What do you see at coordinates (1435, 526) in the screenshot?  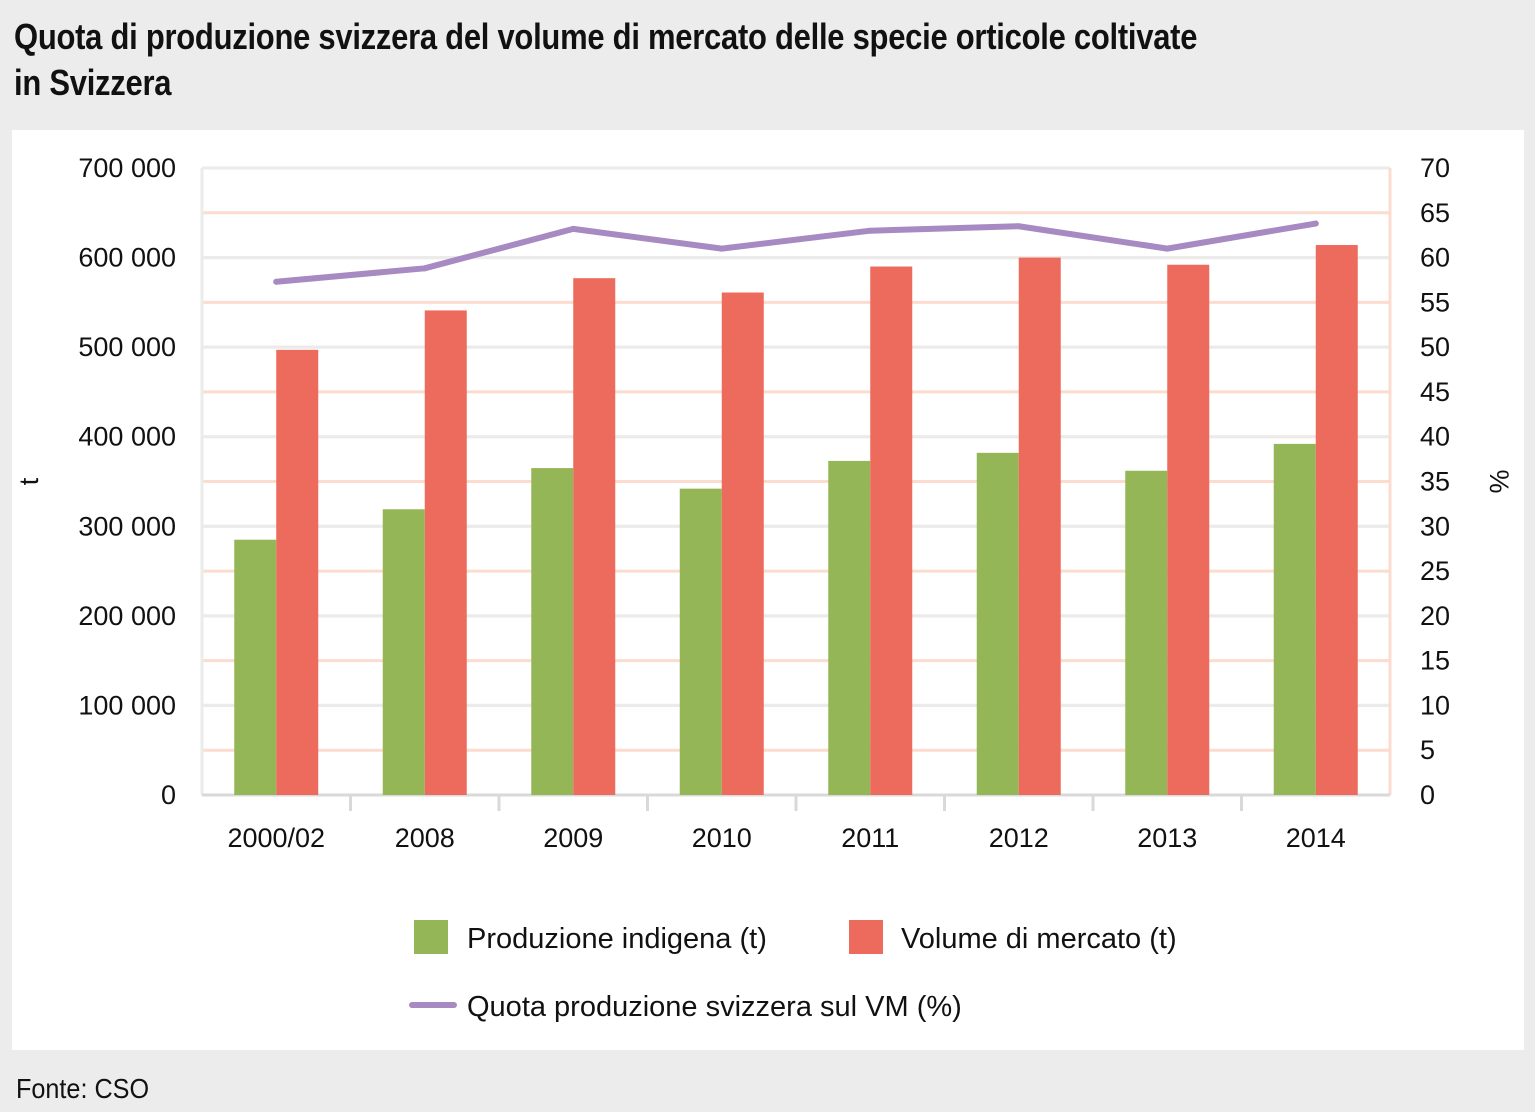 I see `y-tick-label-right-6: 30` at bounding box center [1435, 526].